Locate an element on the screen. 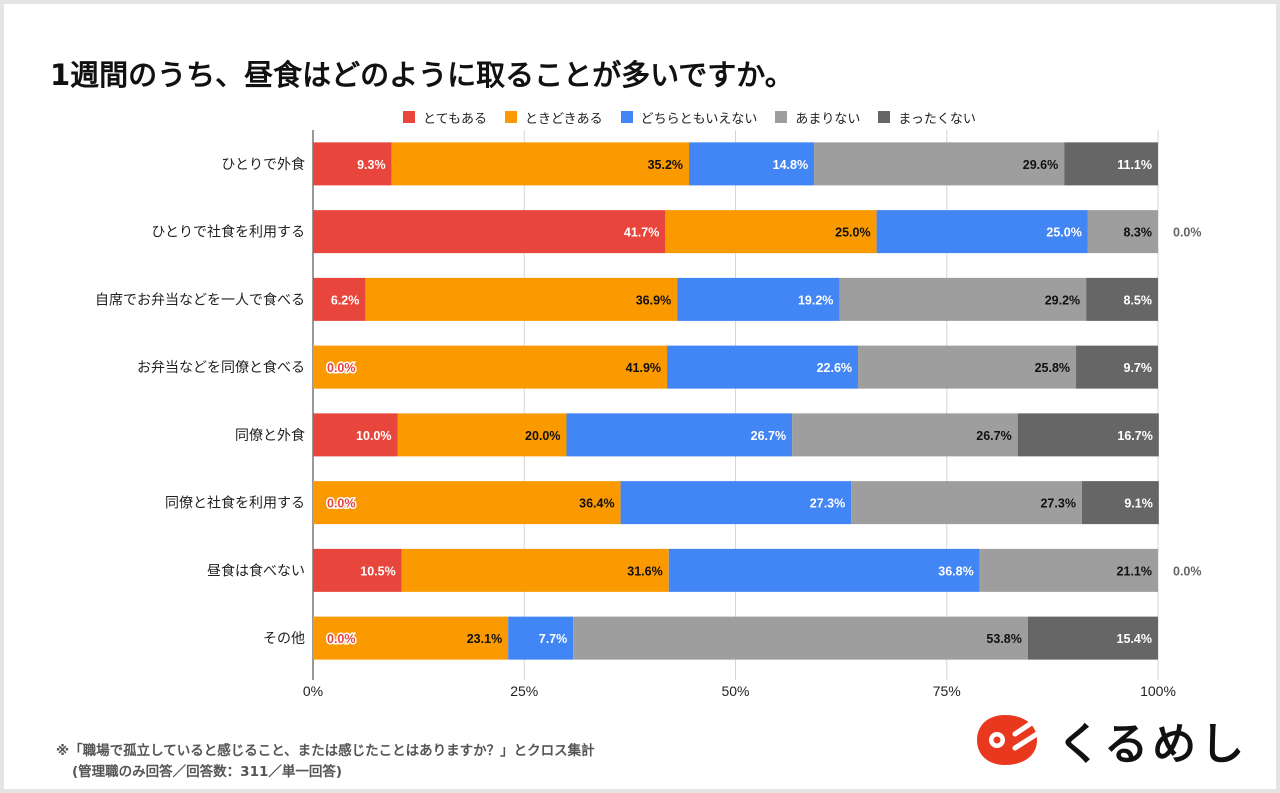  legend-item: とてもある is located at coordinates (445, 117).